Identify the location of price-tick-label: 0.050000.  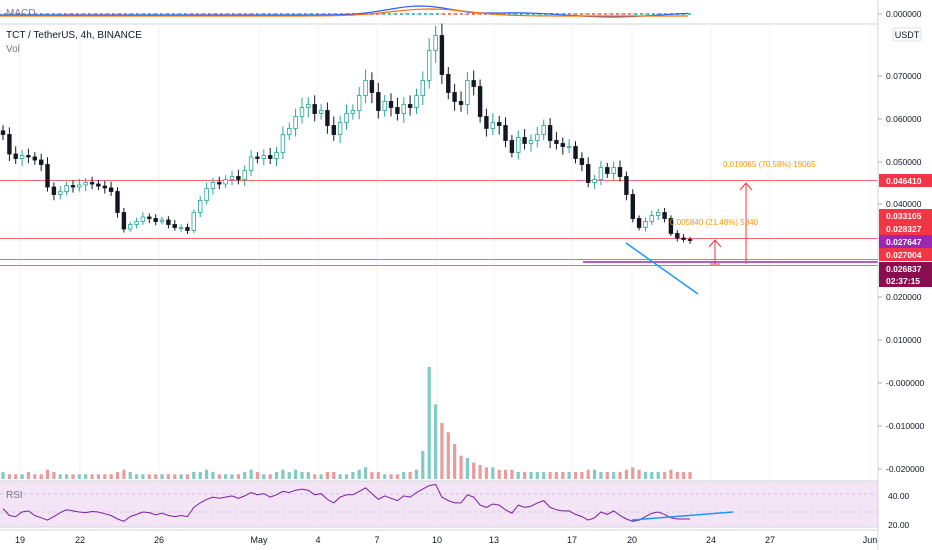
(904, 162).